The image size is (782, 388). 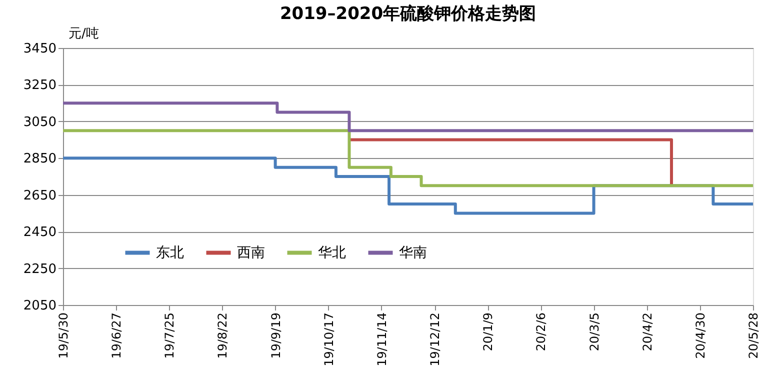 What do you see at coordinates (647, 332) in the screenshot?
I see `x-tick-label: 20/4/2` at bounding box center [647, 332].